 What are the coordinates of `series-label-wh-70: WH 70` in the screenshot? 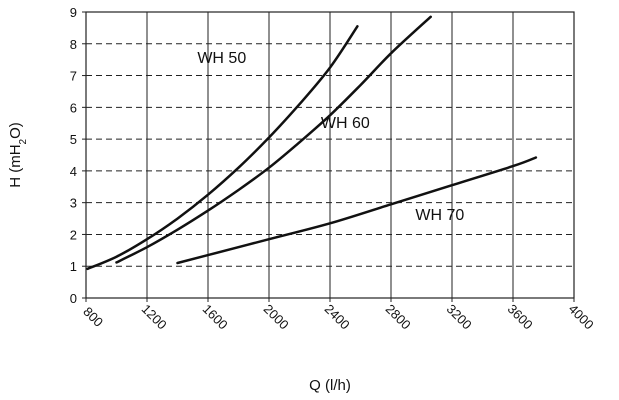 It's located at (439, 215).